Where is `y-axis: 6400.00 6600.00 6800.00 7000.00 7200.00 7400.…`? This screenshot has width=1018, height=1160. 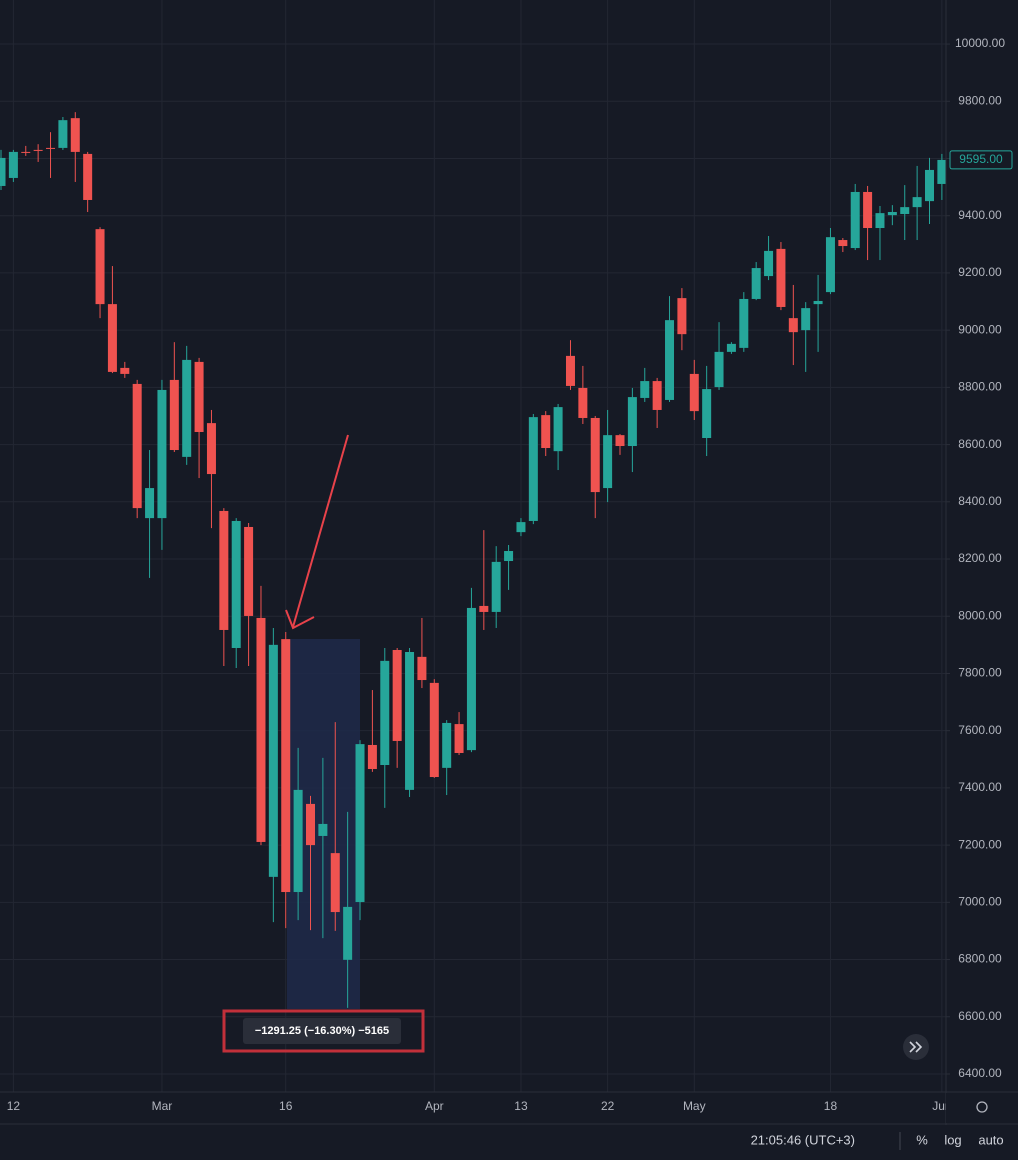 y-axis: 6400.00 6600.00 6800.00 7000.00 7200.00 7400.… is located at coordinates (975, 558).